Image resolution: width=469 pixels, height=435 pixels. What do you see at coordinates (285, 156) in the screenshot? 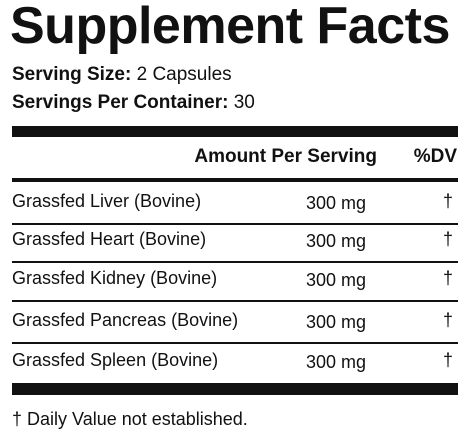
I see `column-header: Amount Per Serving` at bounding box center [285, 156].